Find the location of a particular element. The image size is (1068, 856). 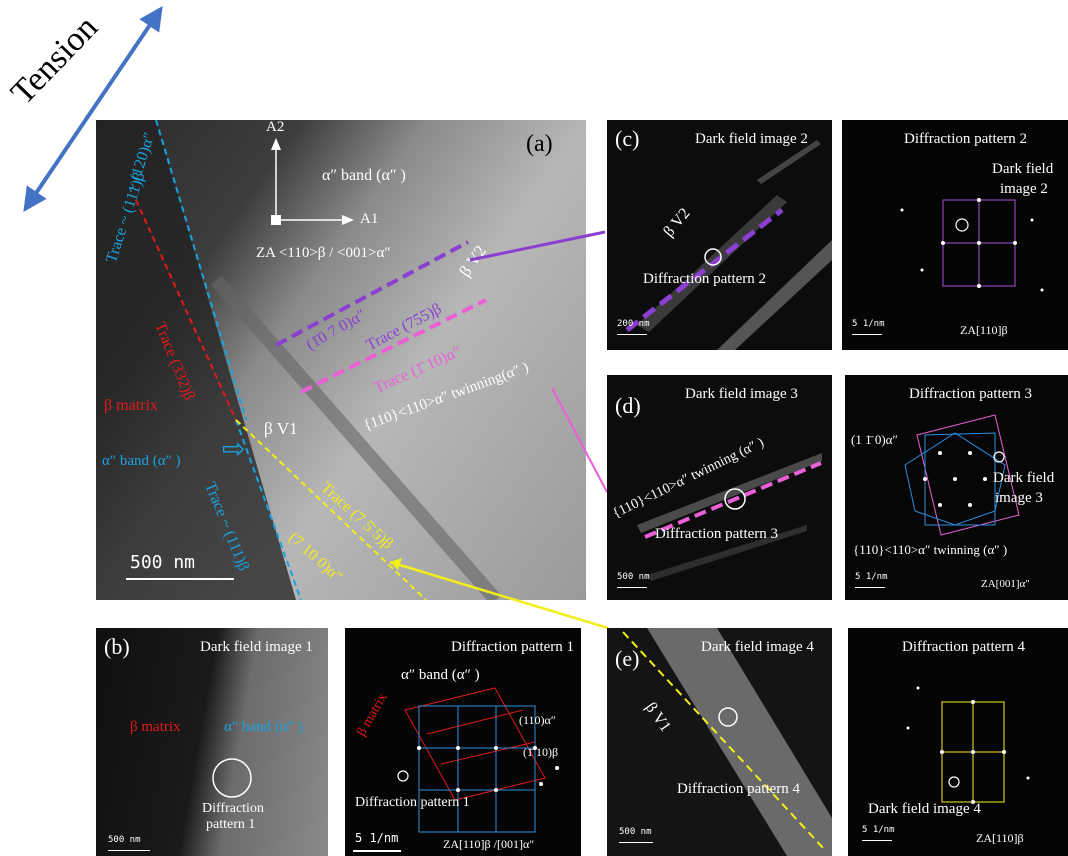

panel-d-overlay is located at coordinates (729, 517).